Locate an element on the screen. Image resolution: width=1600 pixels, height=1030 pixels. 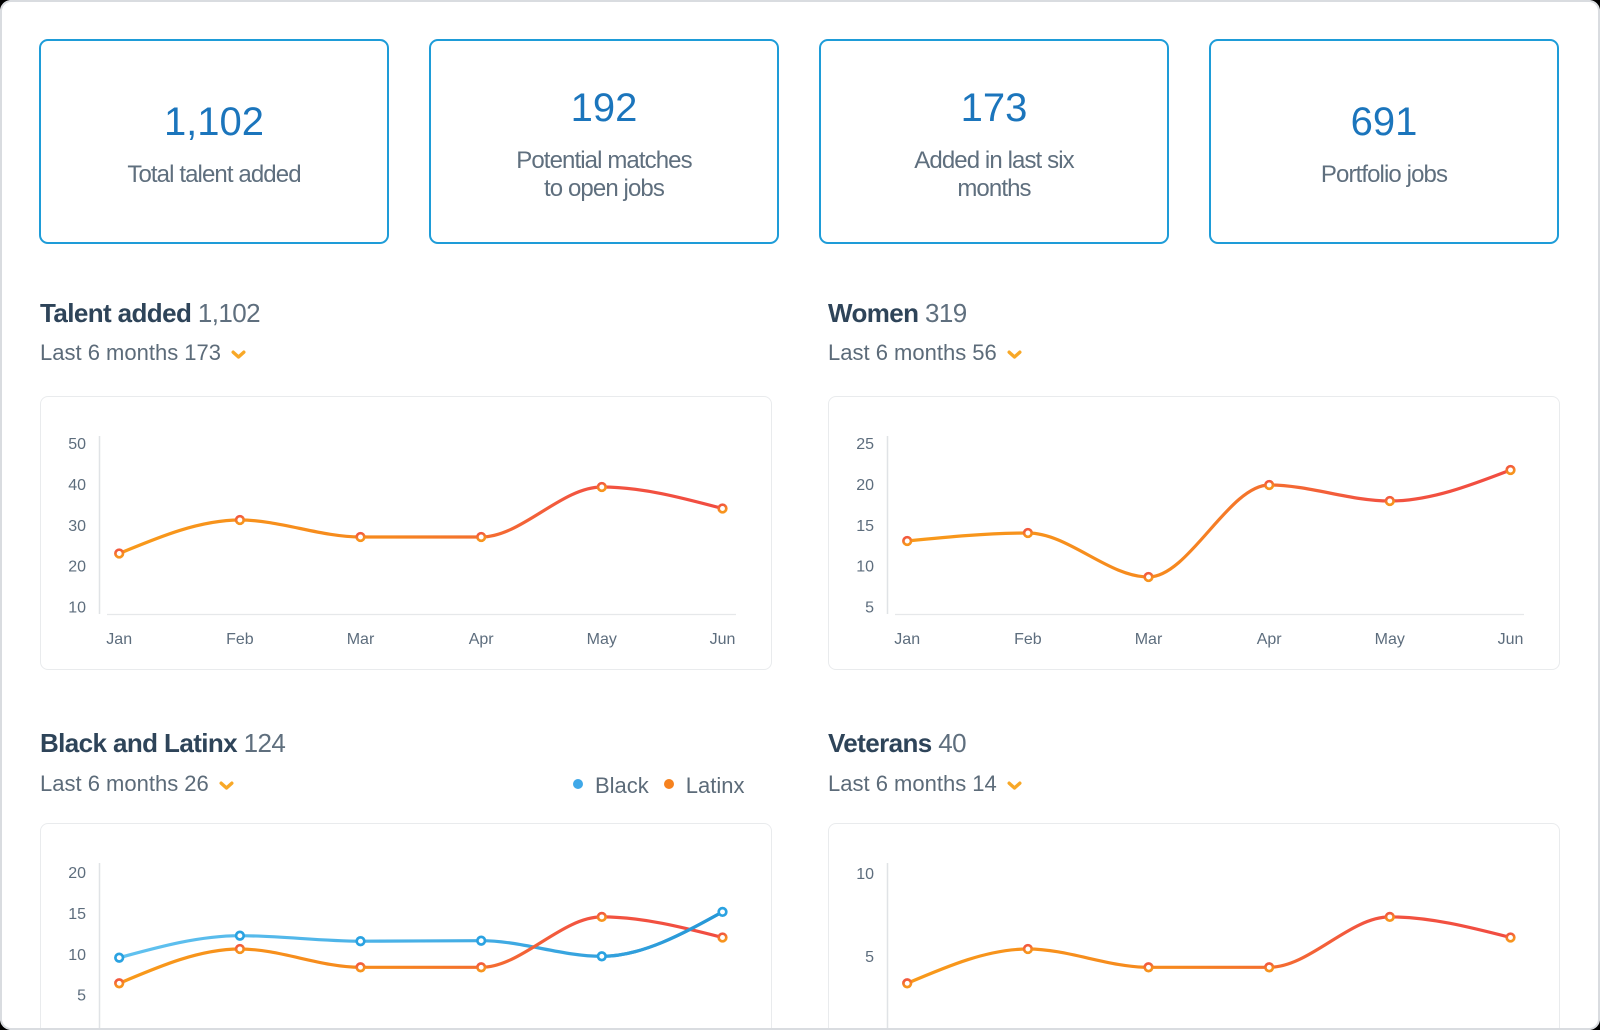
svg-text: 40 is located at coordinates (77, 485).